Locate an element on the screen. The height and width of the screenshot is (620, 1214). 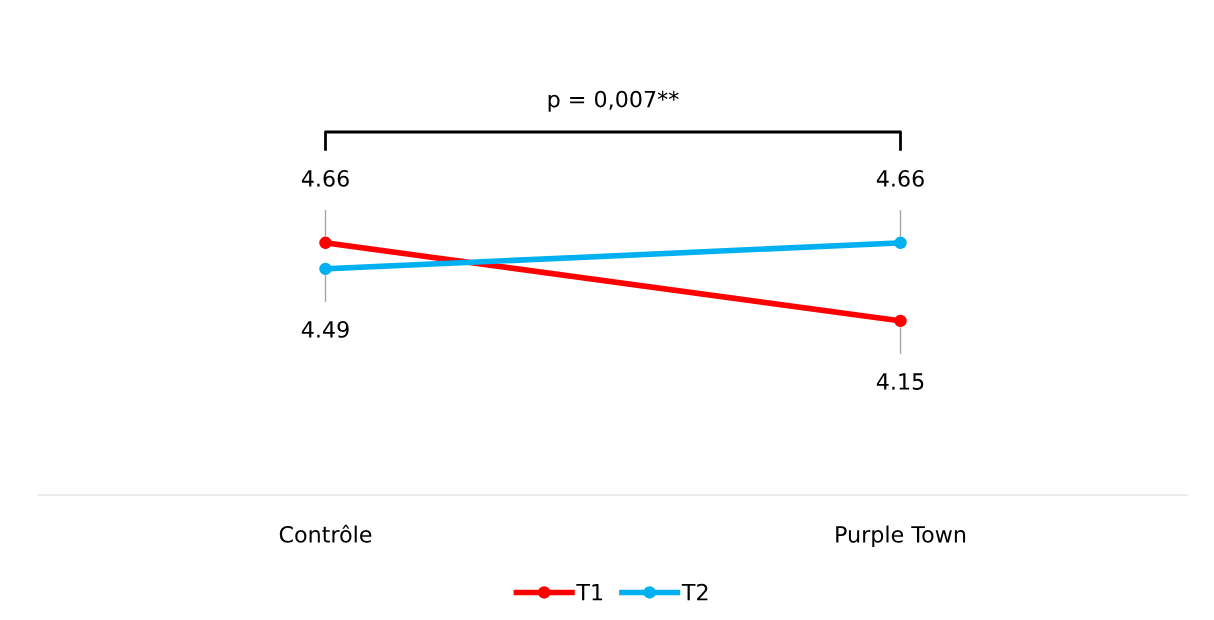
x-tick-label: Contrôle is located at coordinates (325, 533).